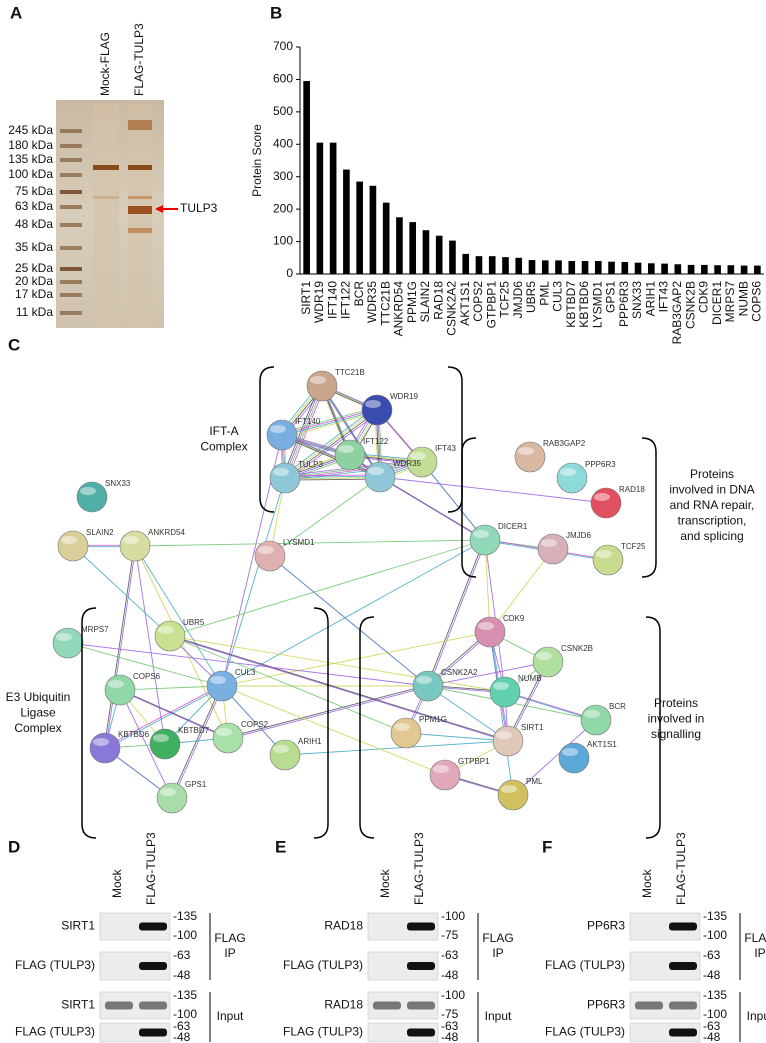 The width and height of the screenshot is (766, 1043). Describe the element at coordinates (359, 294) in the screenshot. I see `x-tick-label: BCR` at that location.